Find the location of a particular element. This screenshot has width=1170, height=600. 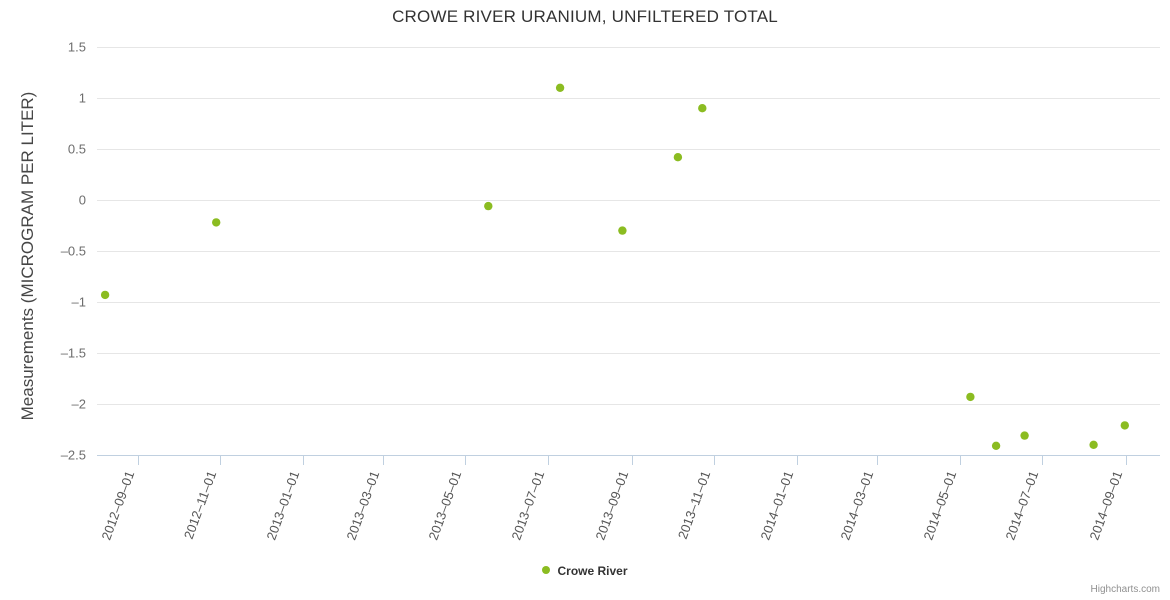

y-tick-label: –1 is located at coordinates (79, 302).